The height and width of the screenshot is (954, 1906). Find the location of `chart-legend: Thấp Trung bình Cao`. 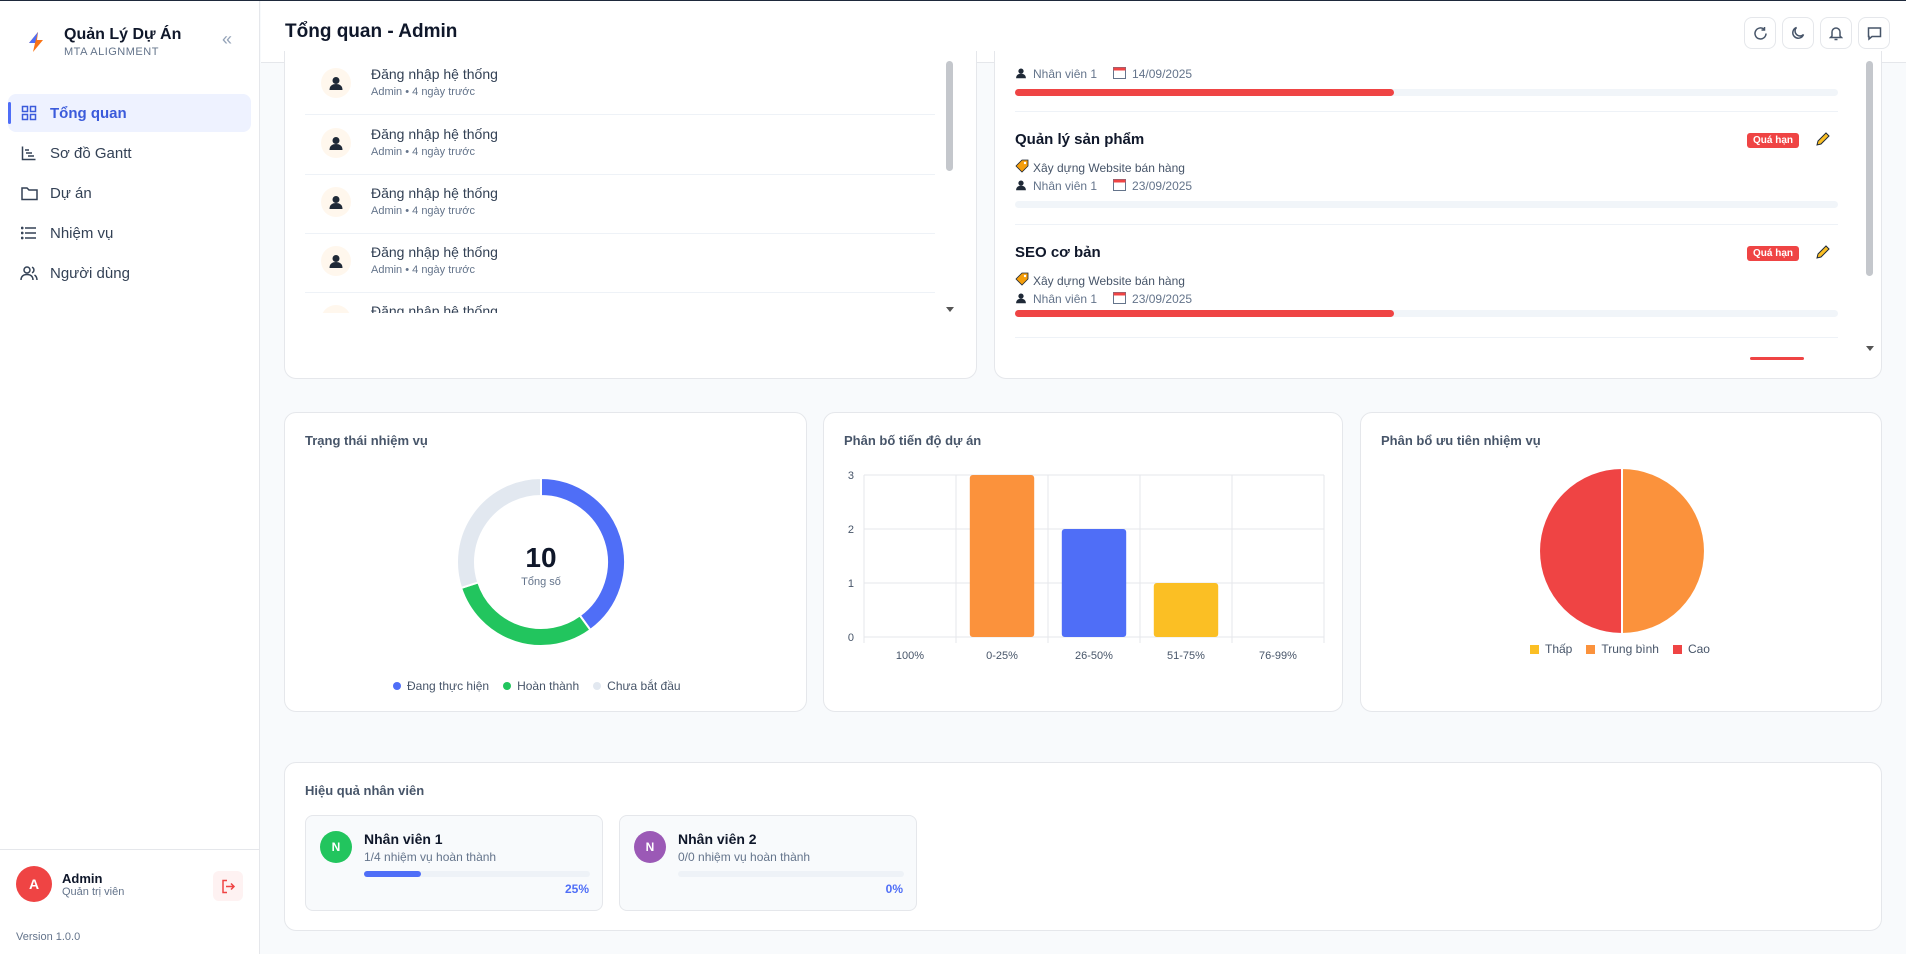

chart-legend: Thấp Trung bình Cao is located at coordinates (1627, 649).